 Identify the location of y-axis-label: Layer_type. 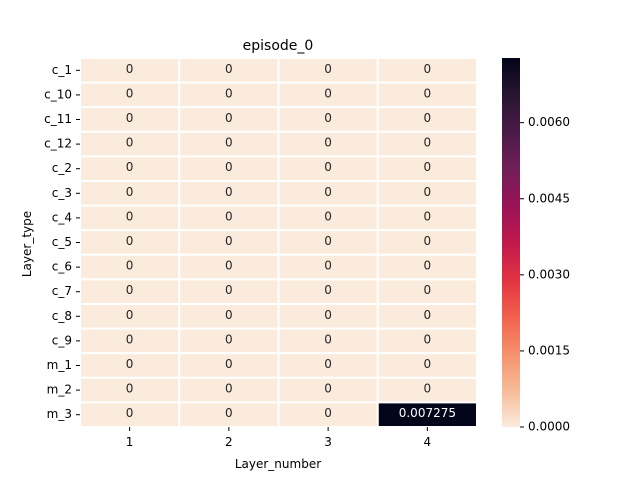
(27, 244).